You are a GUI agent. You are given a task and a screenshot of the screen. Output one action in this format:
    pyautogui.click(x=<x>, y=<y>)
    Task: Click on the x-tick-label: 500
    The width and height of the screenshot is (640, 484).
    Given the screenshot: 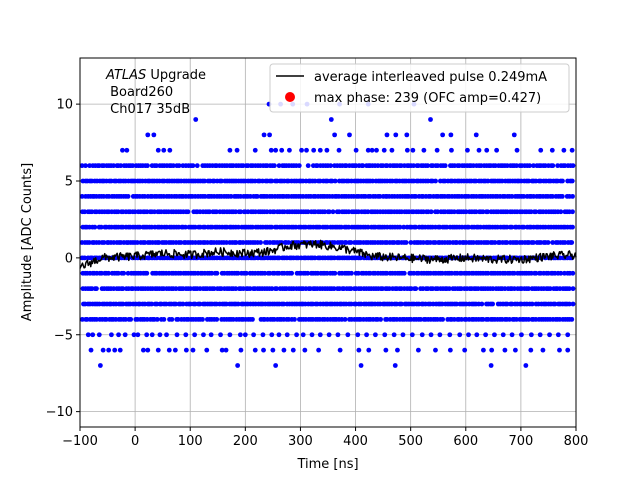 What is the action you would take?
    pyautogui.click(x=410, y=441)
    